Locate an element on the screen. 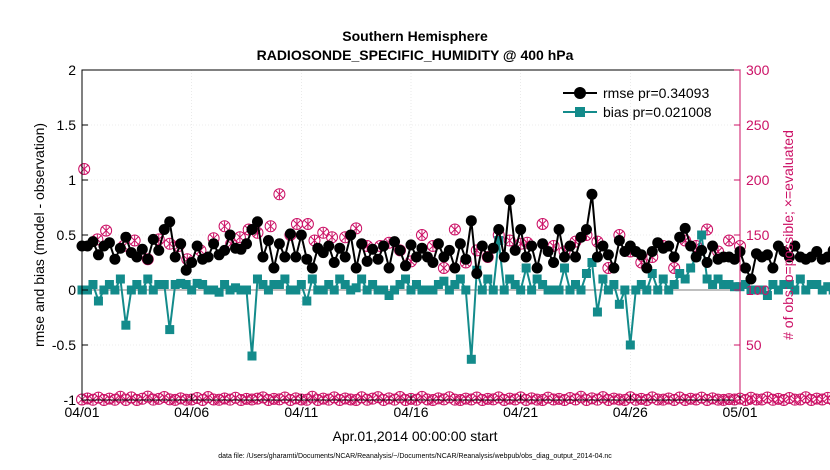 Image resolution: width=830 pixels, height=470 pixels. x-tick-label: 04/26 is located at coordinates (630, 412).